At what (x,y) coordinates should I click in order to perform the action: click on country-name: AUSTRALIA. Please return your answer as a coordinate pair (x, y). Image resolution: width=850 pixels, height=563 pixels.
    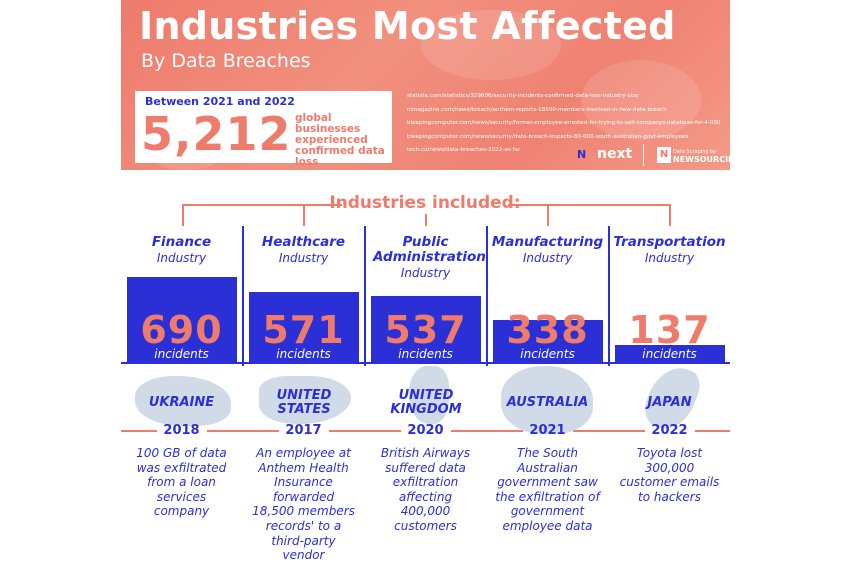
    Looking at the image, I should click on (547, 402).